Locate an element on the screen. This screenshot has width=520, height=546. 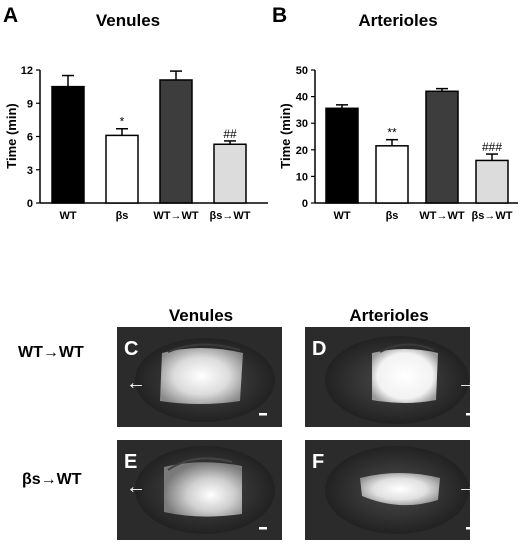
scale-bar-c is located at coordinates (263, 414).